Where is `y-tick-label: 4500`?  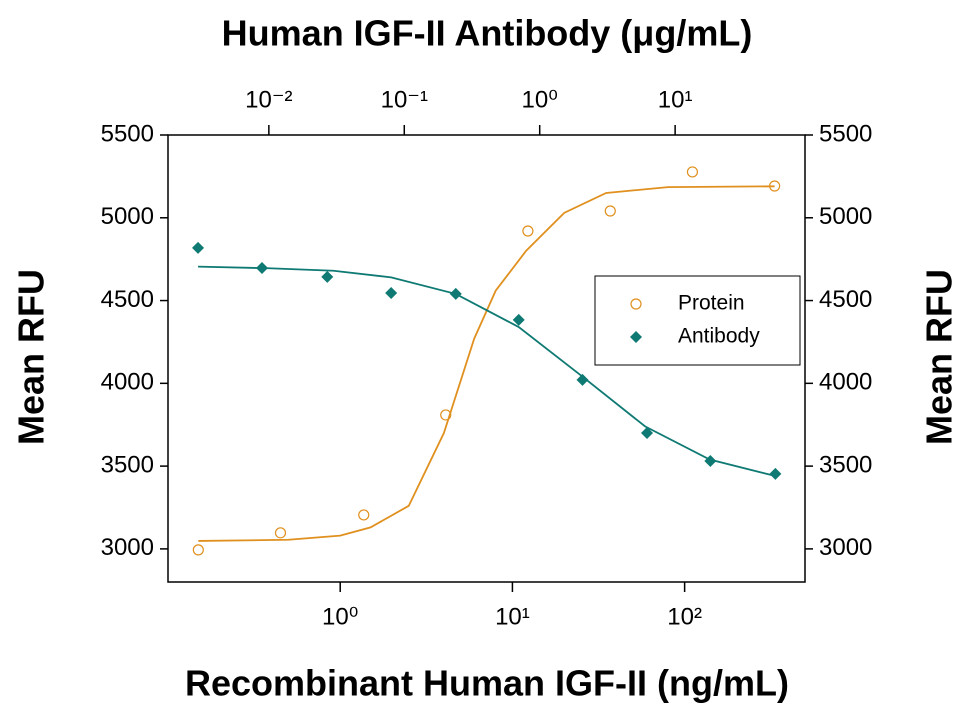
y-tick-label: 4500 is located at coordinates (127, 299).